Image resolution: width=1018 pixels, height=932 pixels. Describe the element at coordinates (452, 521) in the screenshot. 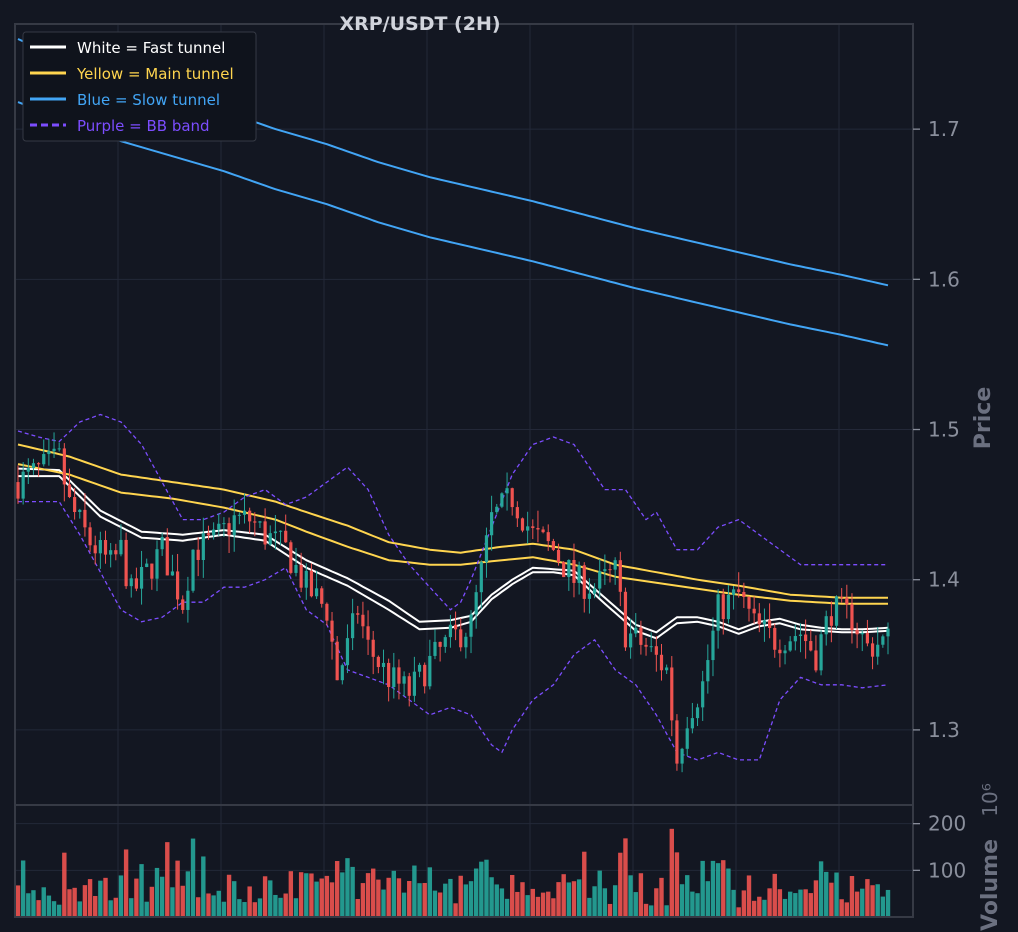

I see `main_tunnel-upper-line` at that location.